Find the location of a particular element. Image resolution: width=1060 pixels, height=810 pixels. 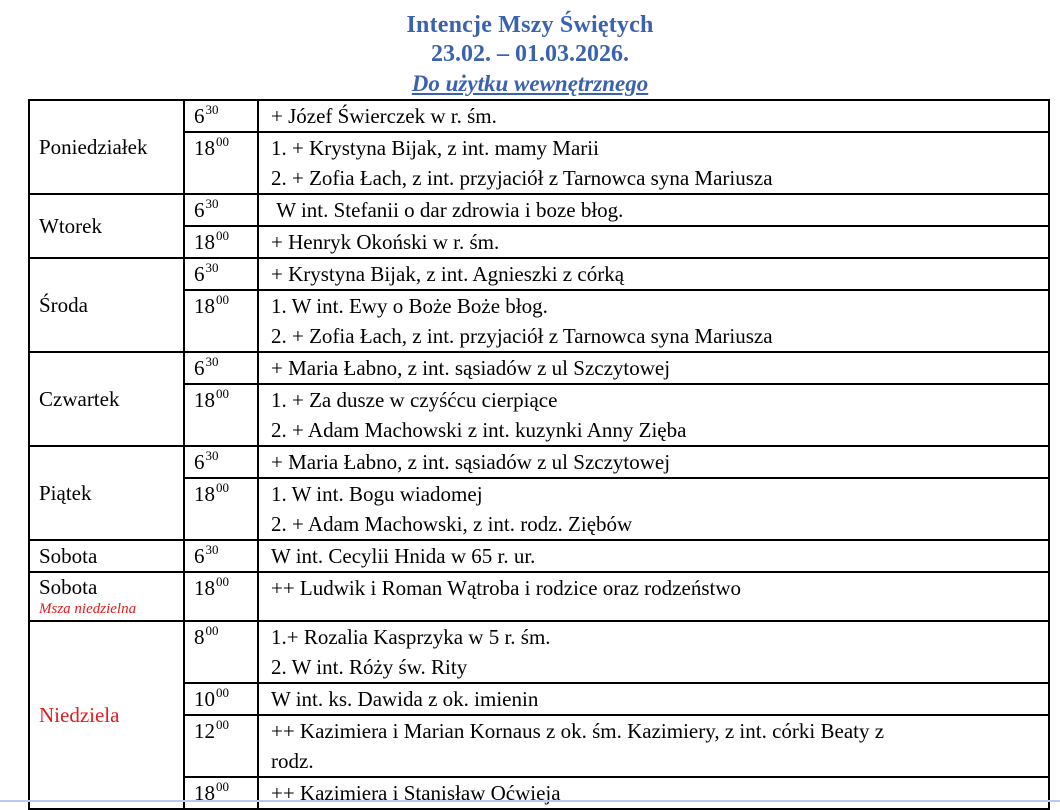

intention-line: rodz. is located at coordinates (292, 761).